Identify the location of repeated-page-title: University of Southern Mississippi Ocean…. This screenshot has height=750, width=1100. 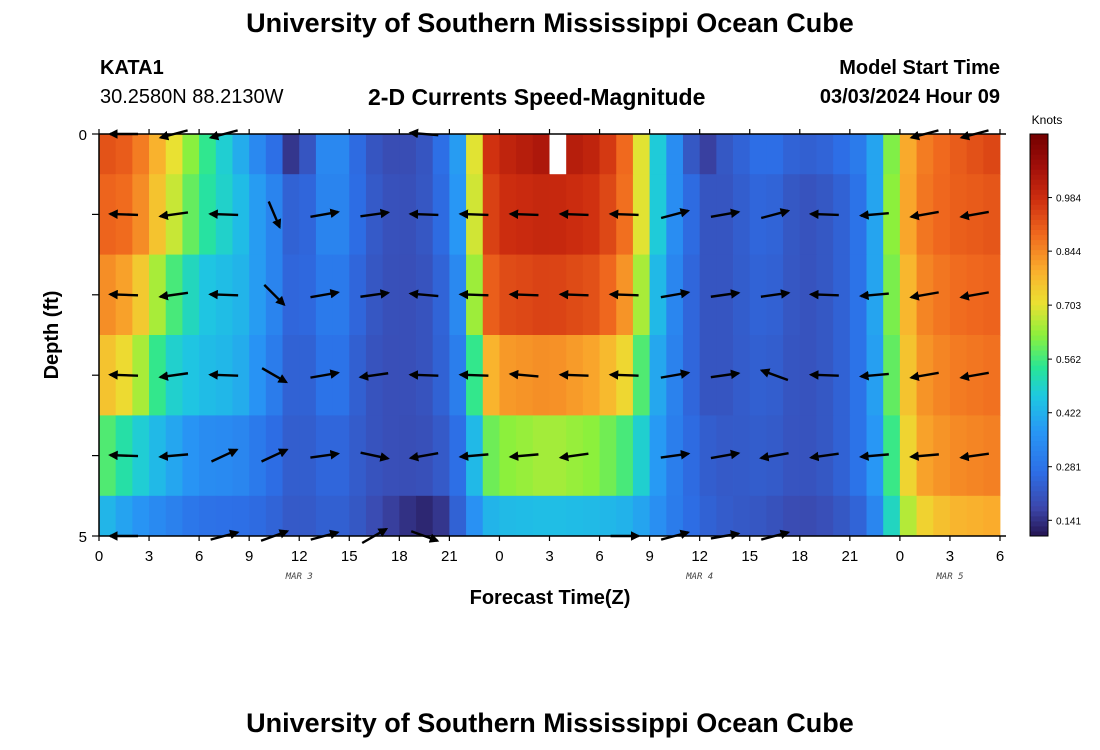
(550, 723).